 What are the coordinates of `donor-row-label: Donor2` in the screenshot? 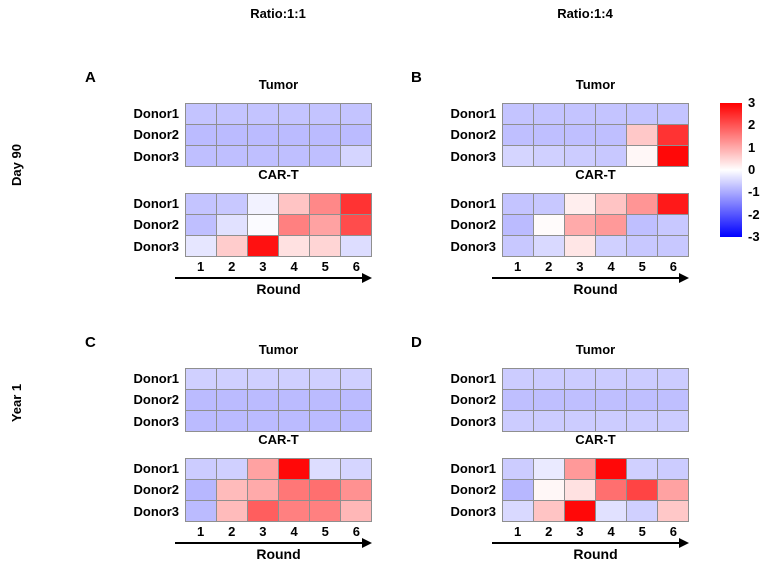 It's located at (156, 225).